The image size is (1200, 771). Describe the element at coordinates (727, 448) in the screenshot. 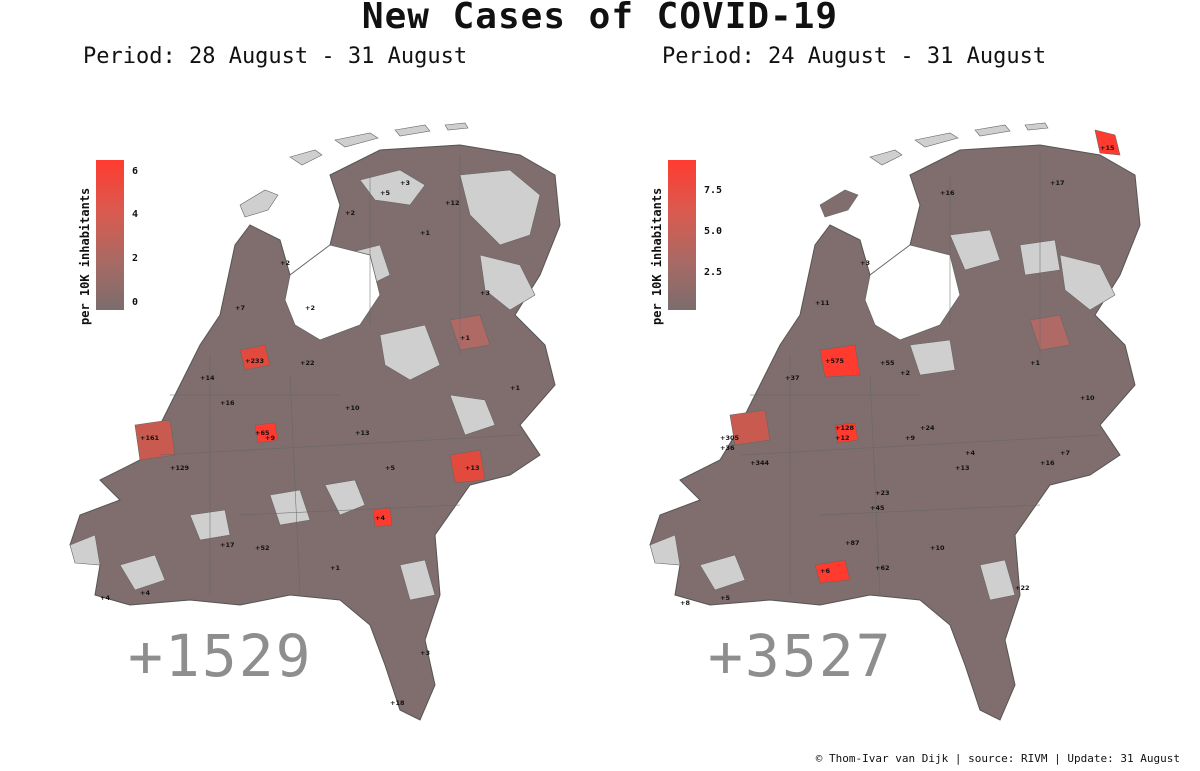

I see `svg-text: +36` at that location.